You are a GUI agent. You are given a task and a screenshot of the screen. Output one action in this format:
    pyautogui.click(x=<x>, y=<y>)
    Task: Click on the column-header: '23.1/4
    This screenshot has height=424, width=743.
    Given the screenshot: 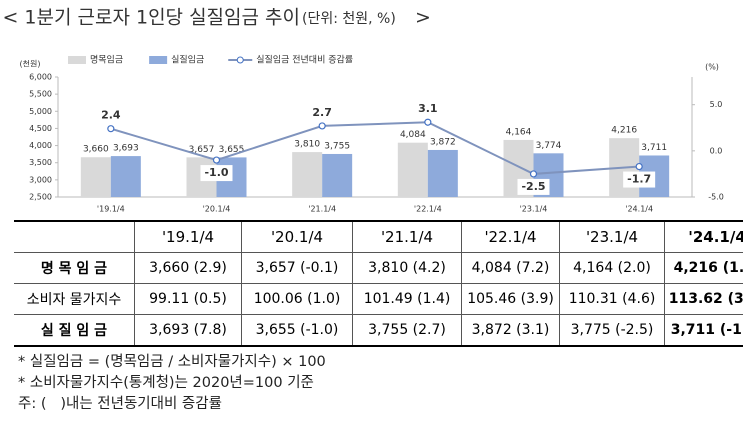 What is the action you would take?
    pyautogui.click(x=612, y=236)
    